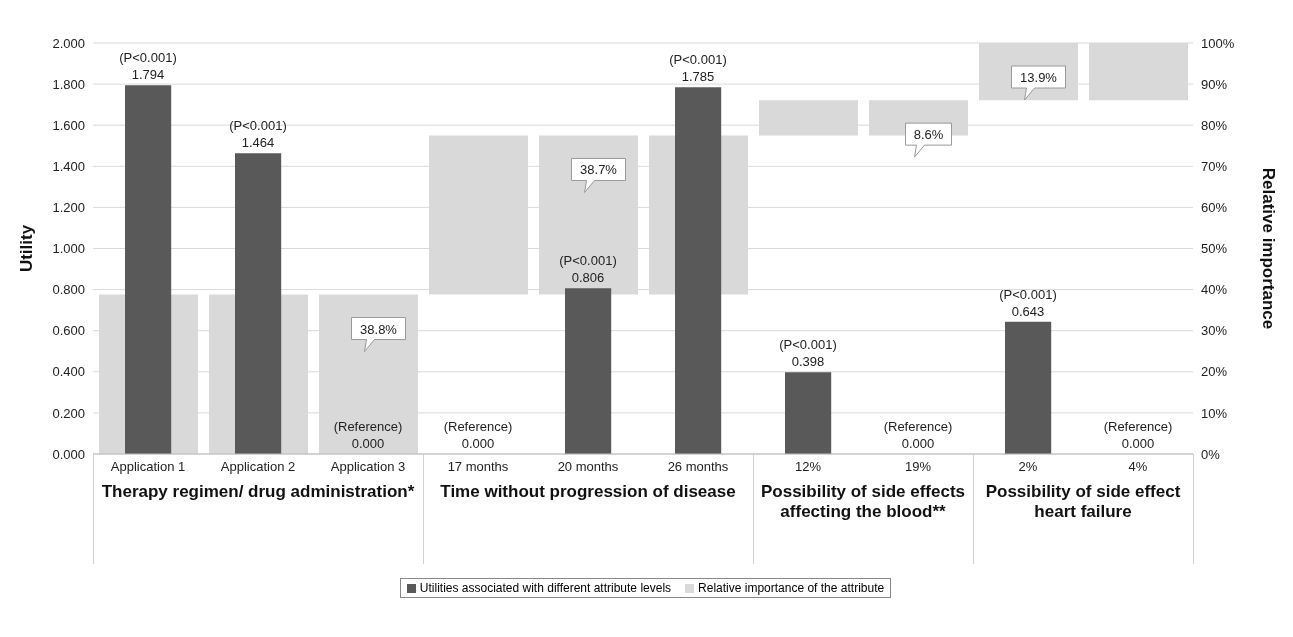  What do you see at coordinates (1214, 84) in the screenshot?
I see `y2-tick-label: 90%` at bounding box center [1214, 84].